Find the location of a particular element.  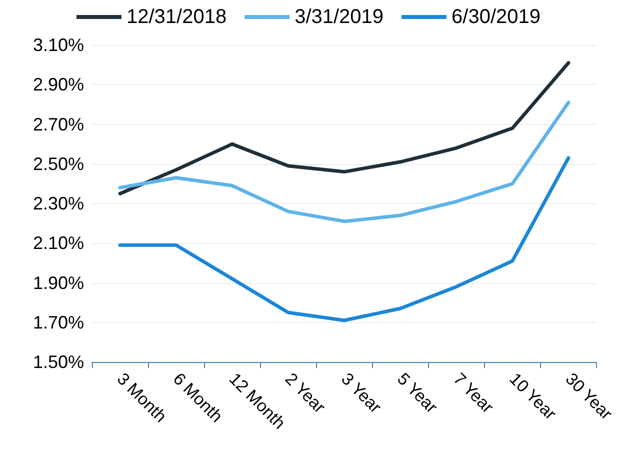

legend-label: 3/31/2019 is located at coordinates (339, 17).